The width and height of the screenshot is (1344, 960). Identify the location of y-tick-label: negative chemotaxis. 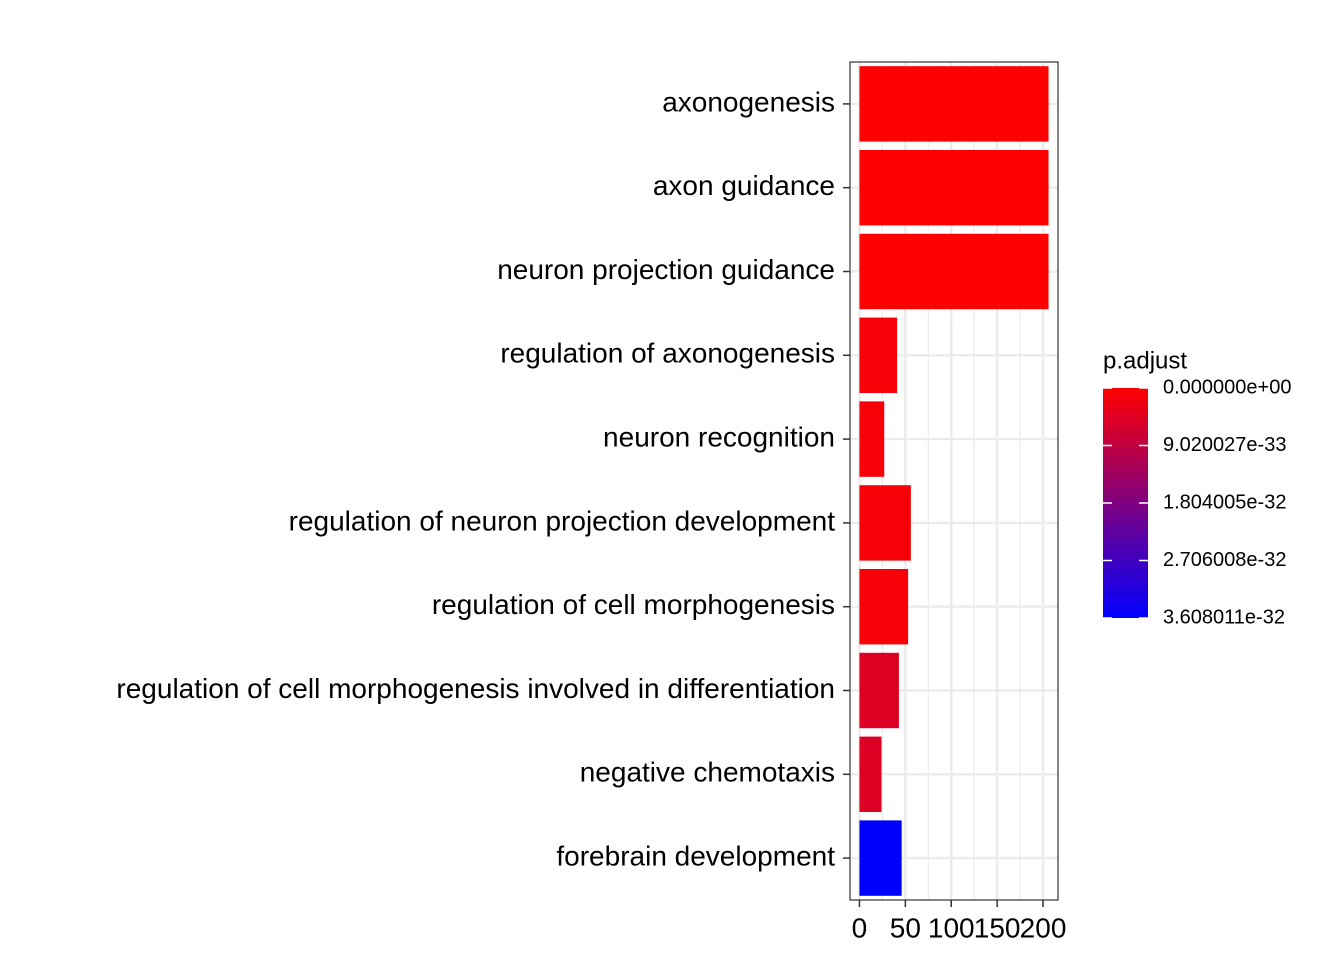
(707, 772).